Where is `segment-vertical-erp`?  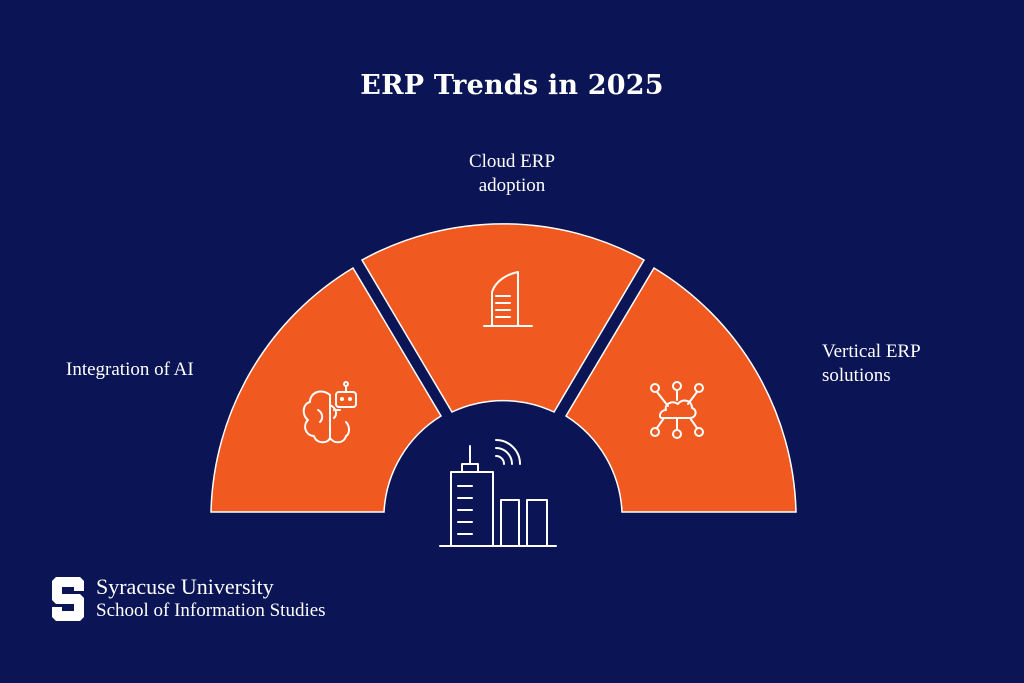 segment-vertical-erp is located at coordinates (680, 389).